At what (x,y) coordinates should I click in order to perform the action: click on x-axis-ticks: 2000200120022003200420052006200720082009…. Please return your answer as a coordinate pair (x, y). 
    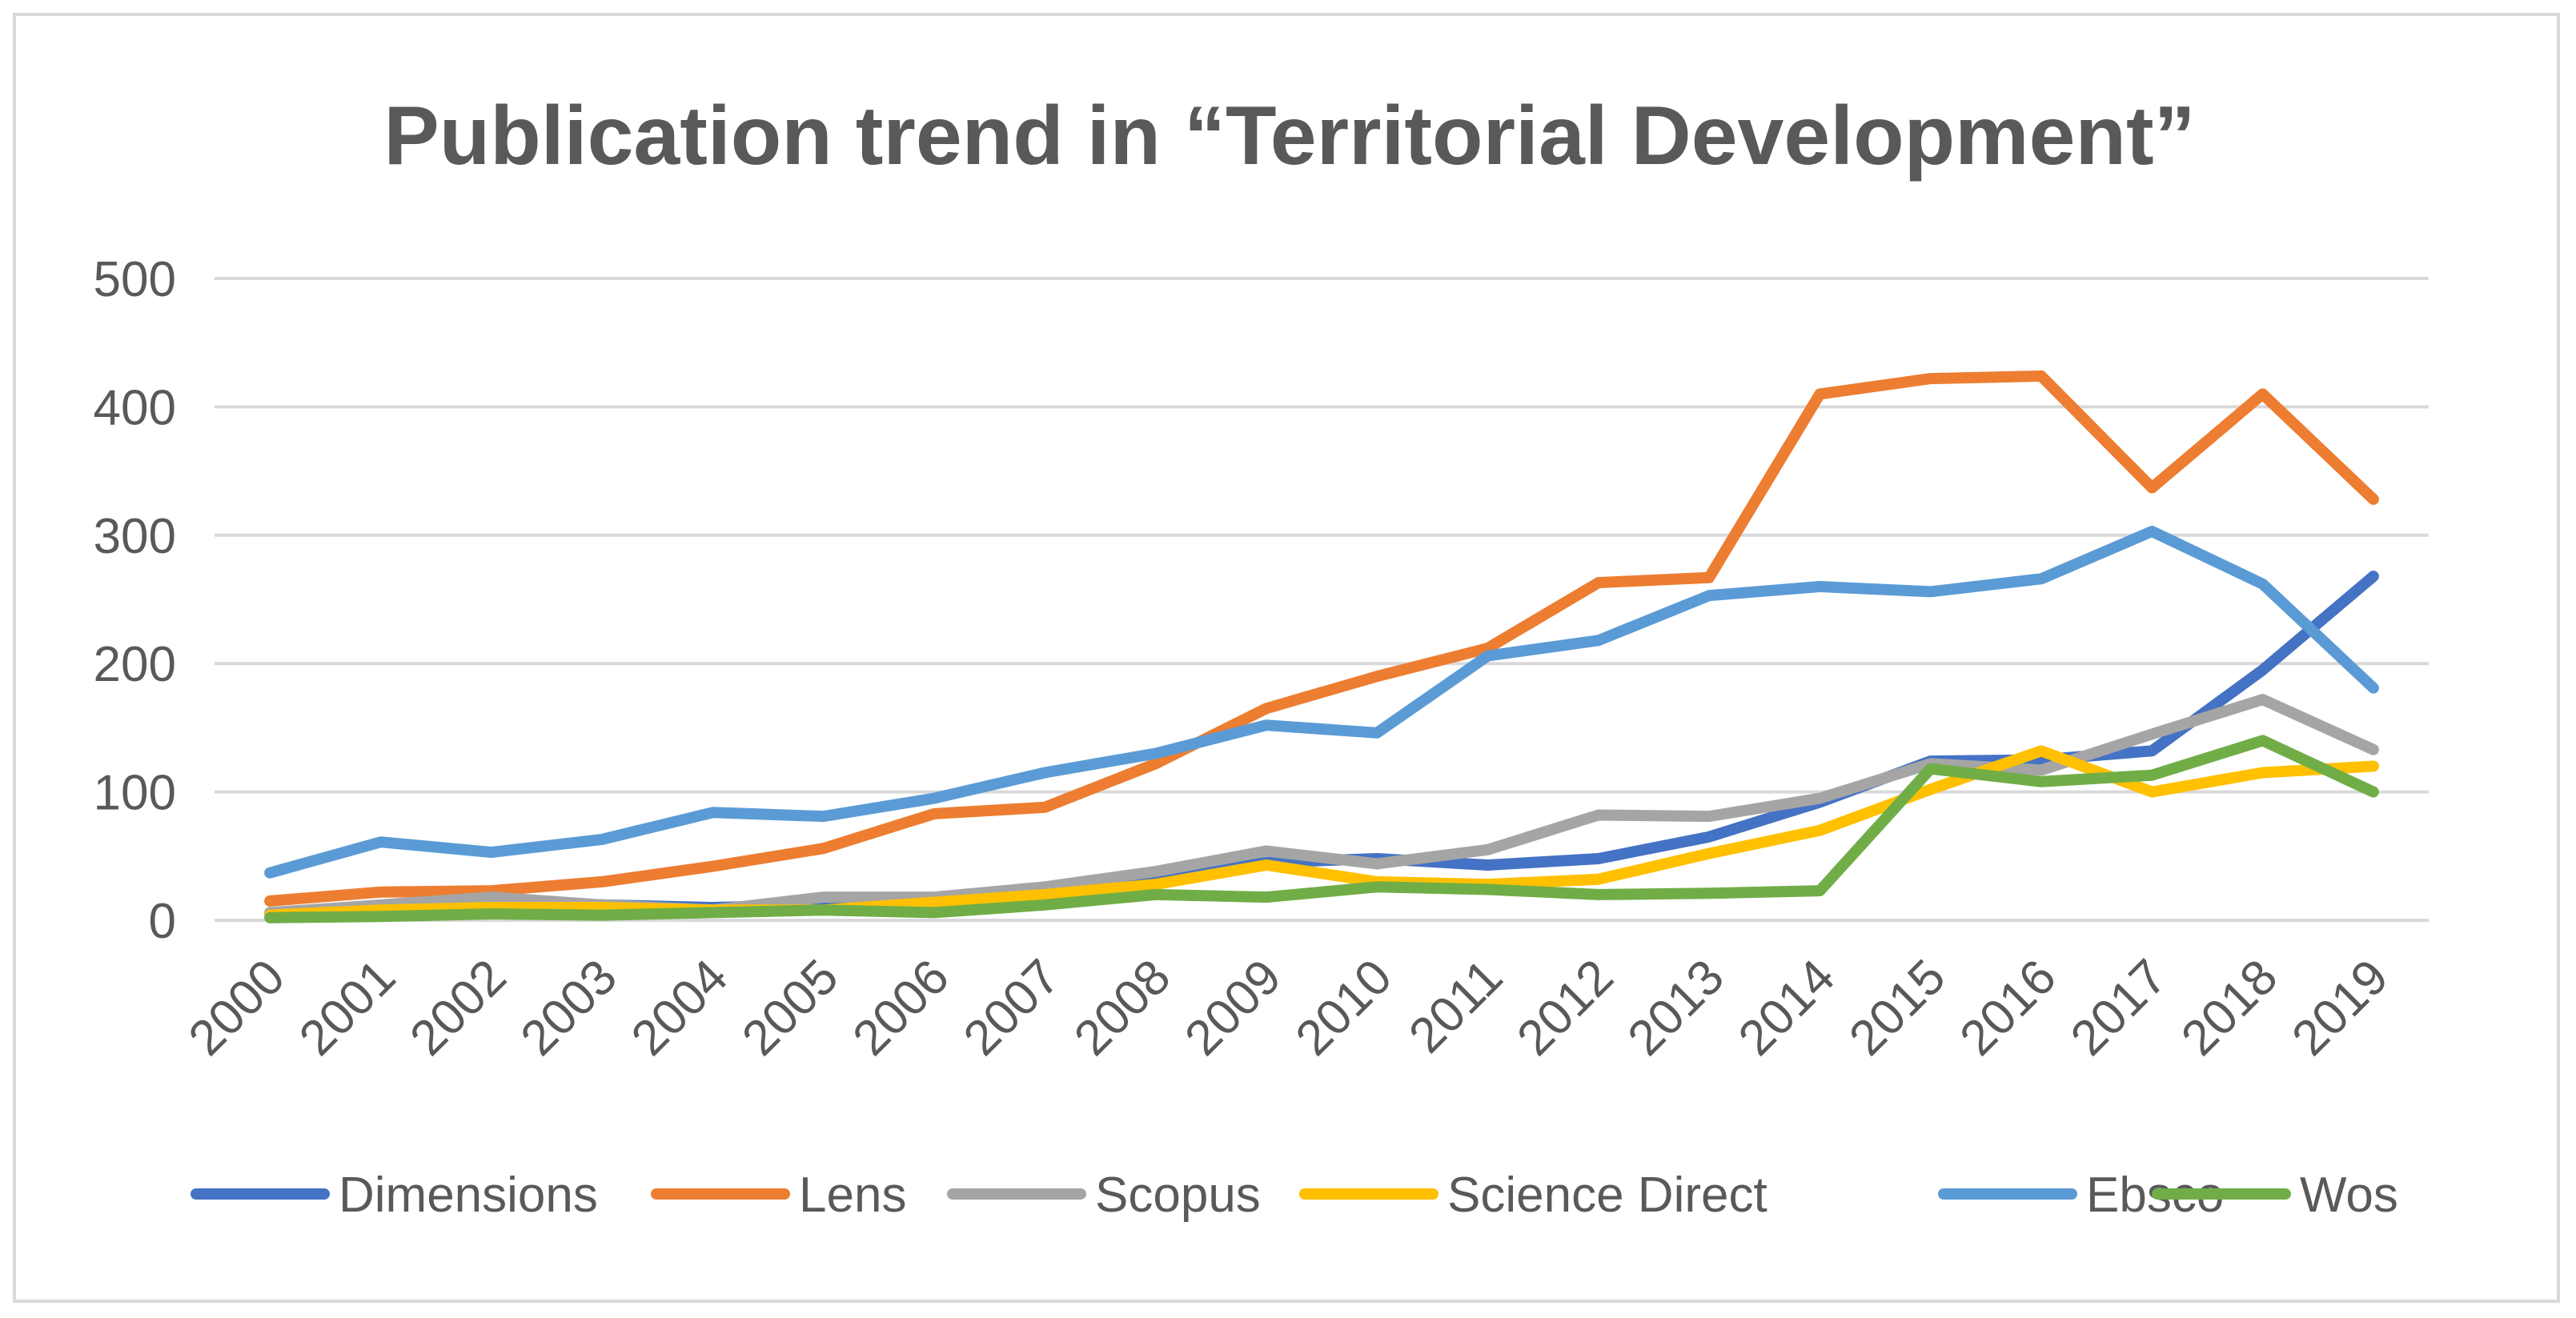
    Looking at the image, I should click on (1289, 1007).